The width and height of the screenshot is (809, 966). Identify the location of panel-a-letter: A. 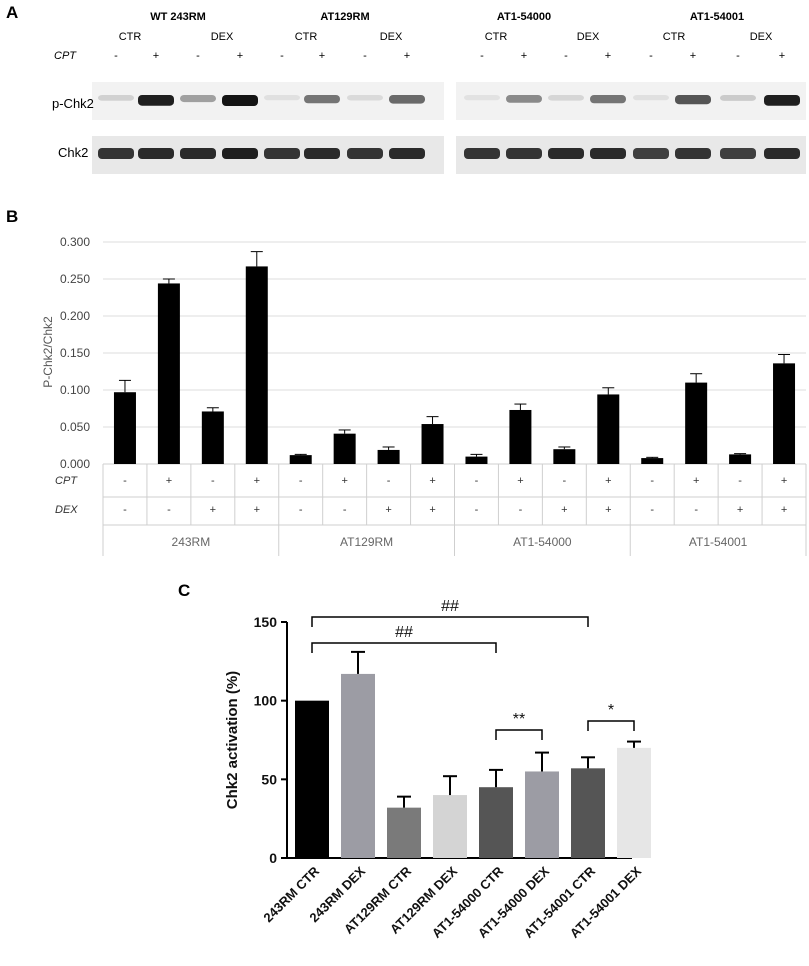
(12, 12).